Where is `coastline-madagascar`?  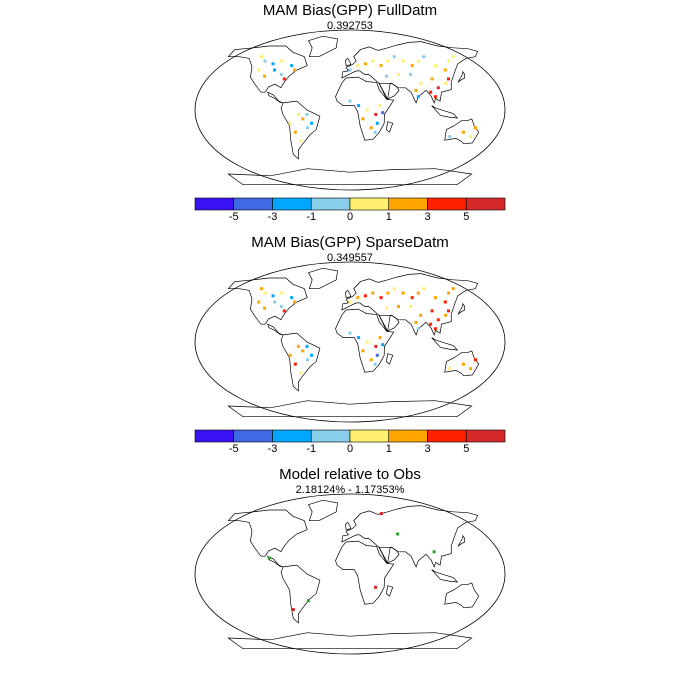
coastline-madagascar is located at coordinates (390, 359).